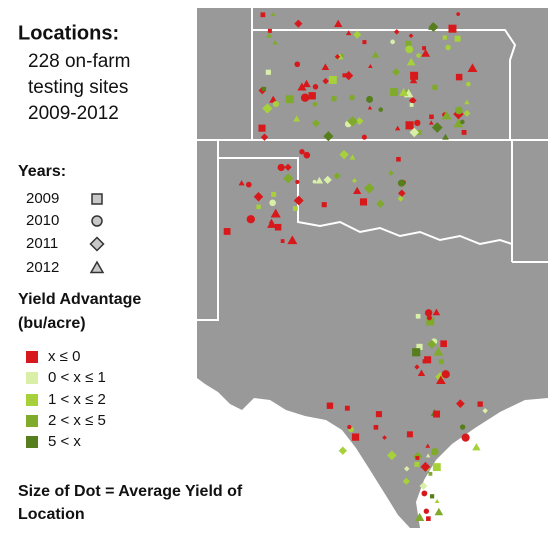  What do you see at coordinates (42, 198) in the screenshot?
I see `year-label: 2009` at bounding box center [42, 198].